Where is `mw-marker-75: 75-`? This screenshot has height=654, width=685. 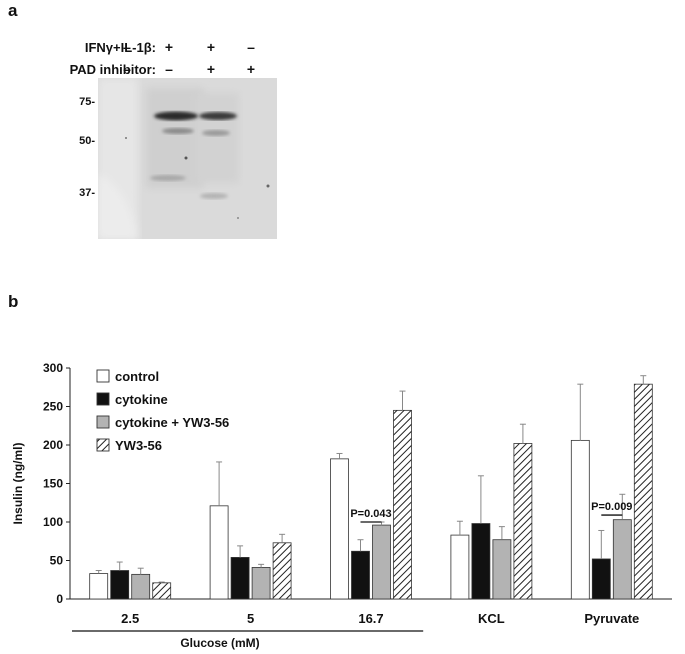
mw-marker-75: 75- is located at coordinates (87, 102).